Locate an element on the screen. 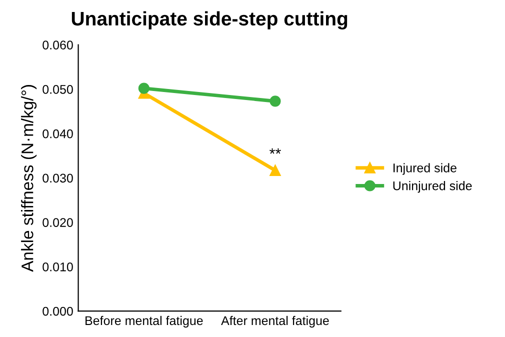 The width and height of the screenshot is (505, 337). annotation: ** is located at coordinates (275, 151).